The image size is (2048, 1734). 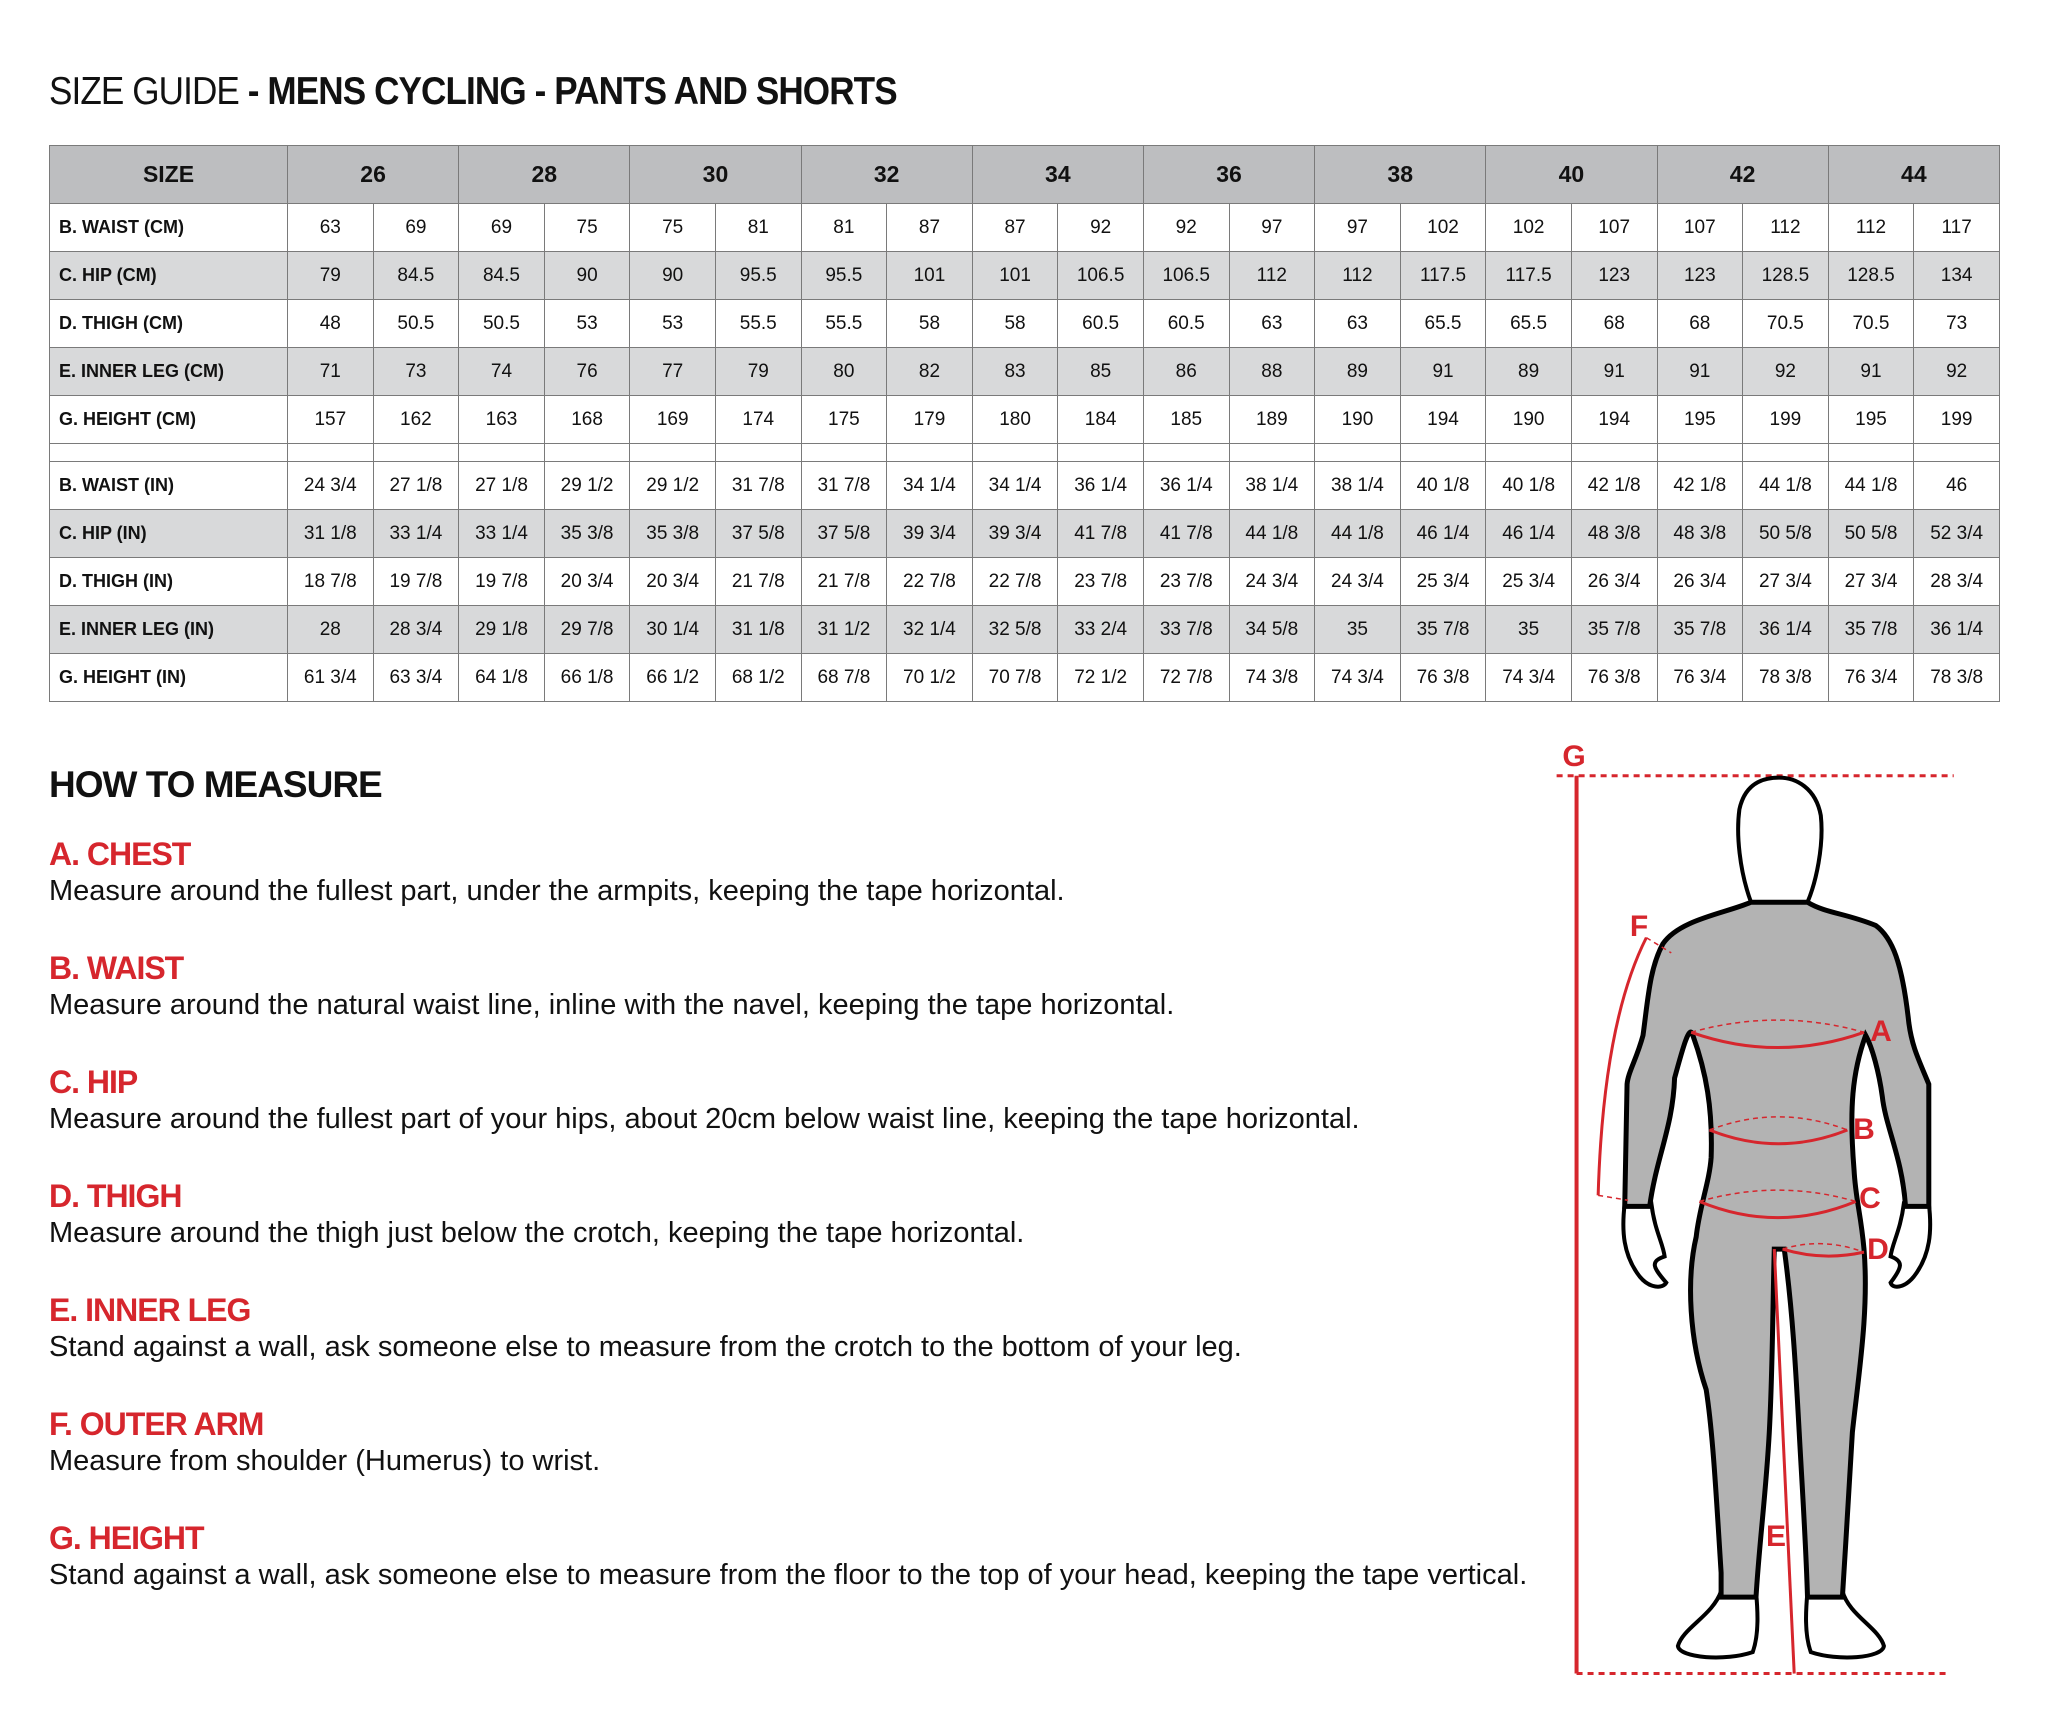 I want to click on table-cell: 26 3/4, so click(x=1614, y=581).